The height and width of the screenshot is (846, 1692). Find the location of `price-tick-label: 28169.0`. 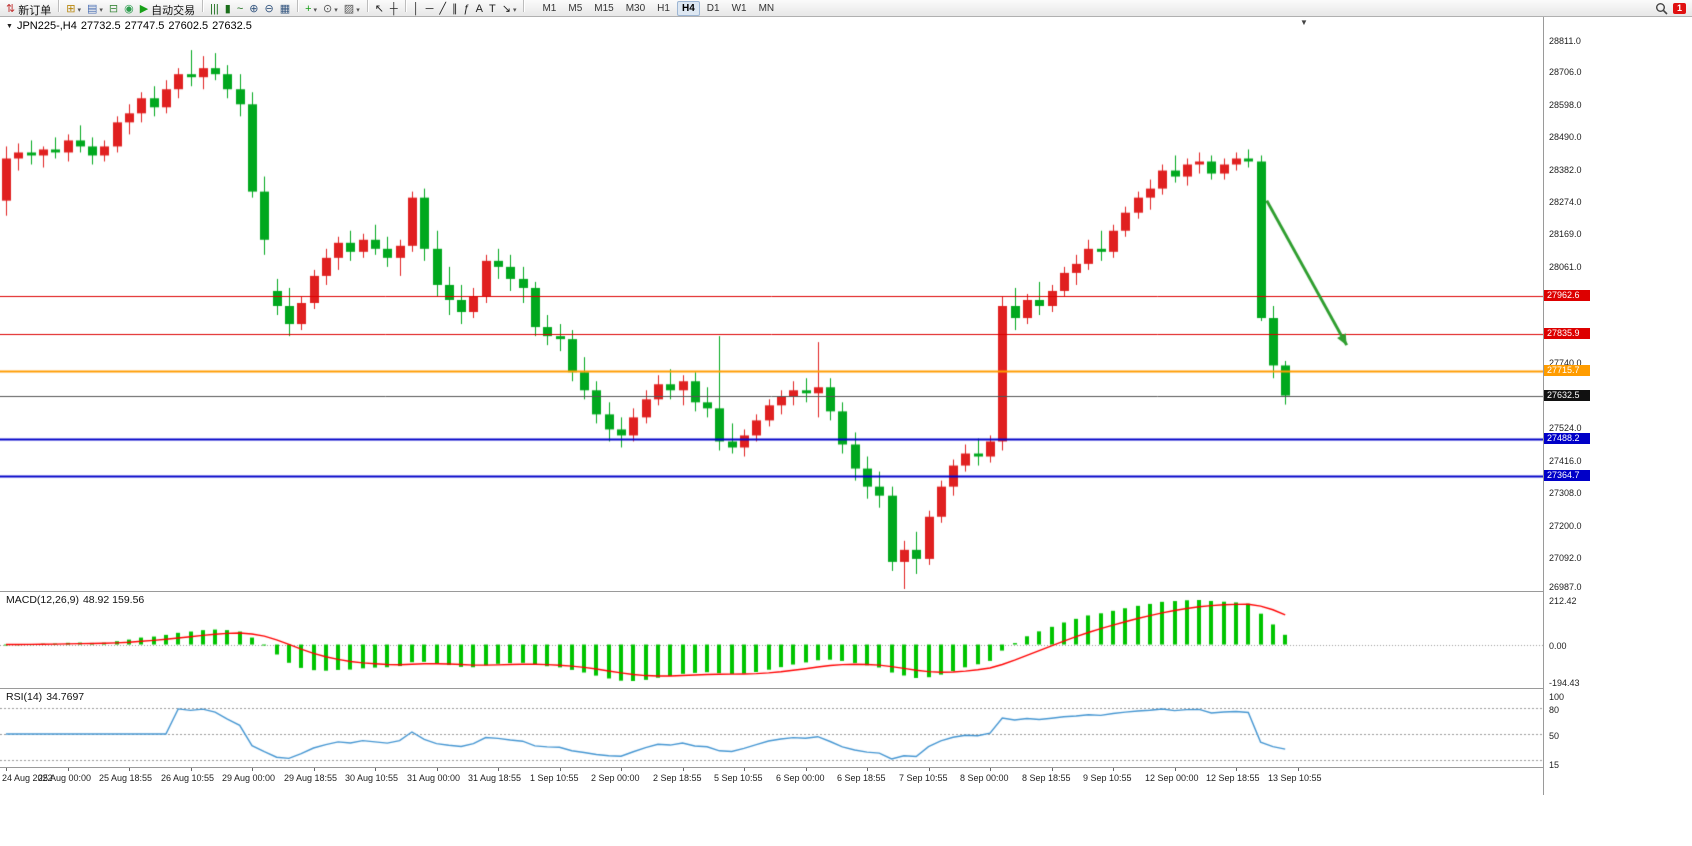

price-tick-label: 28169.0 is located at coordinates (1565, 234).